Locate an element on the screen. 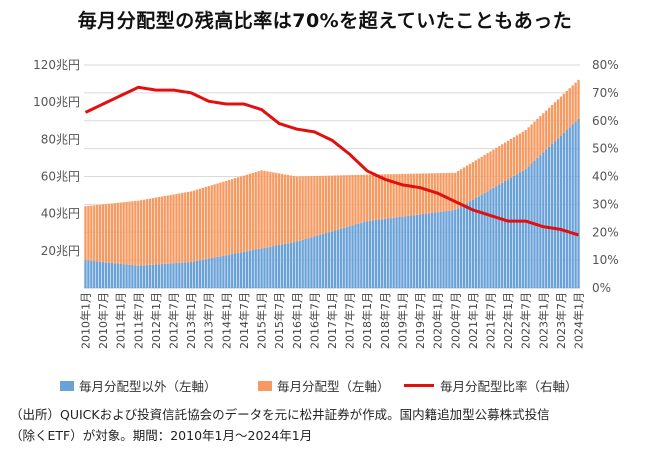  x-axis-tick-label: 2016年1月 is located at coordinates (297, 320).